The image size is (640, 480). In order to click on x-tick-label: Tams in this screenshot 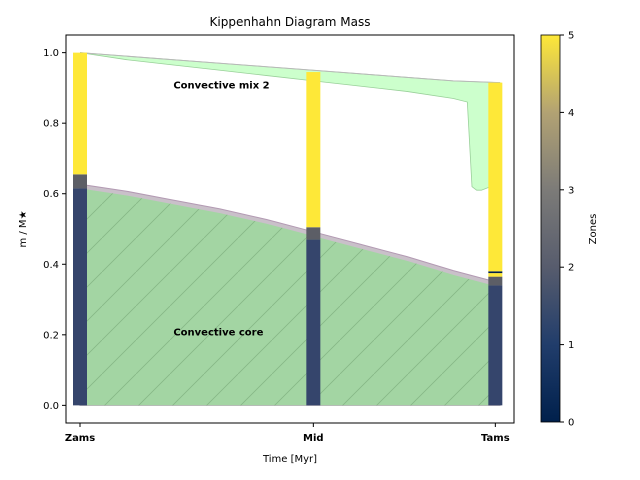, I will do `click(495, 438)`.